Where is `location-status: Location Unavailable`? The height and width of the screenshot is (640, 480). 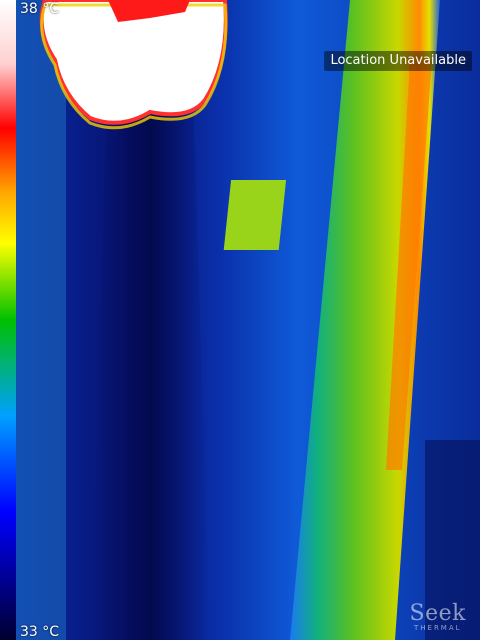 location-status: Location Unavailable is located at coordinates (398, 61).